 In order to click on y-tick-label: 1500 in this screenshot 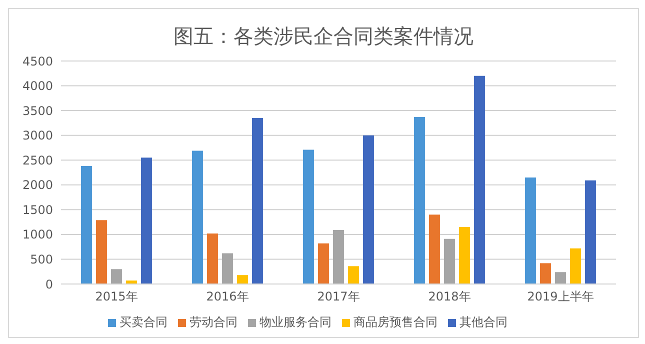, I will do `click(37, 209)`.